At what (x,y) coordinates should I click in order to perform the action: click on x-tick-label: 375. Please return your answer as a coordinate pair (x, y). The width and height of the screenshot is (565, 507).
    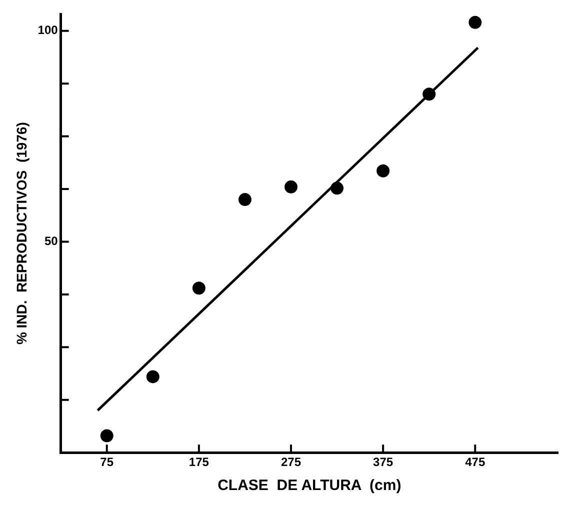
    Looking at the image, I should click on (383, 462).